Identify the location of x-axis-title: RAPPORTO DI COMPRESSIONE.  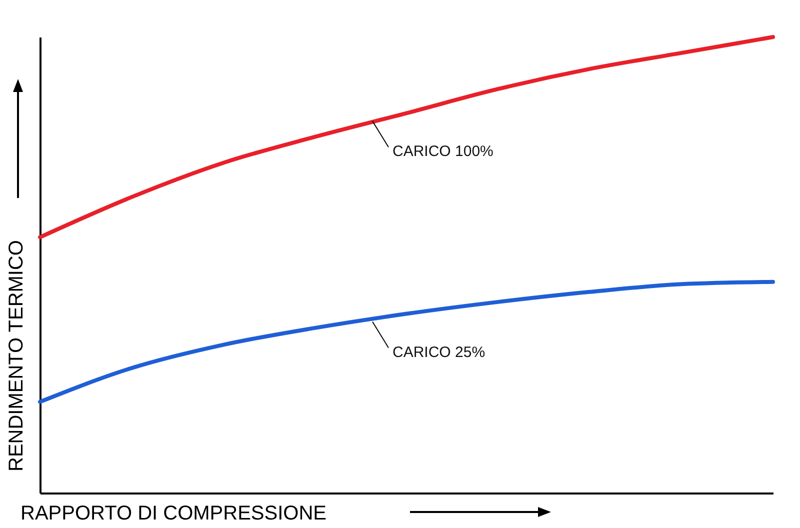
(173, 513).